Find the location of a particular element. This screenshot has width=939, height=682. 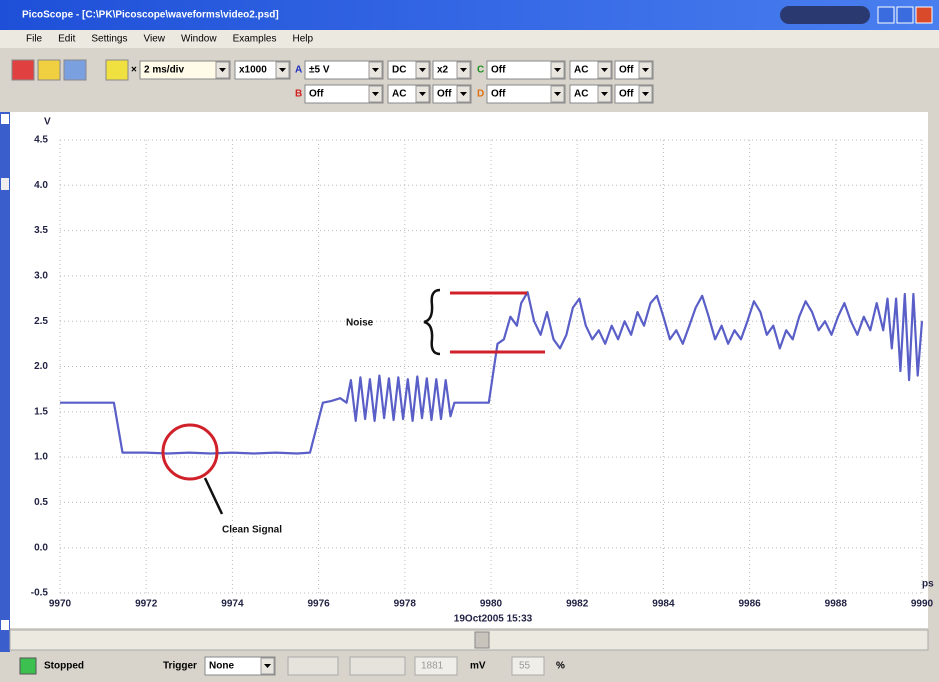

channel-id: B is located at coordinates (298, 94).